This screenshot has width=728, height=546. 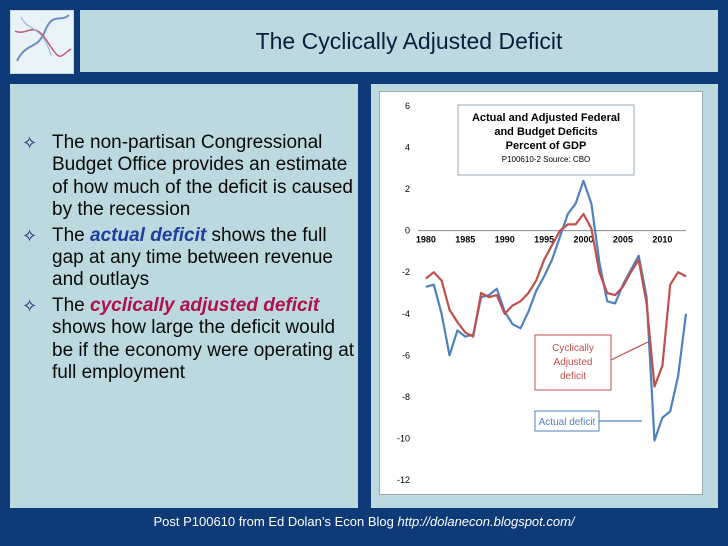 I want to click on y-tick-label: -10, so click(x=403, y=438).